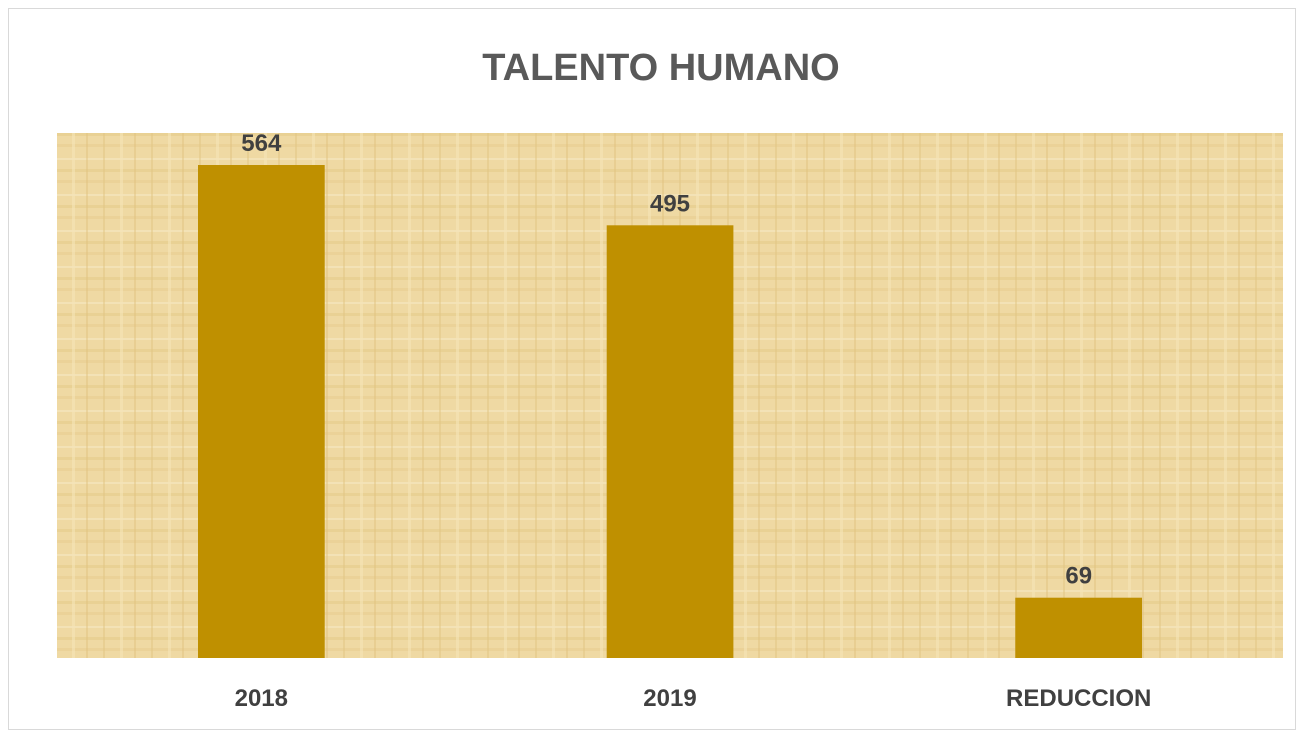  Describe the element at coordinates (670, 442) in the screenshot. I see `bar-2019` at that location.